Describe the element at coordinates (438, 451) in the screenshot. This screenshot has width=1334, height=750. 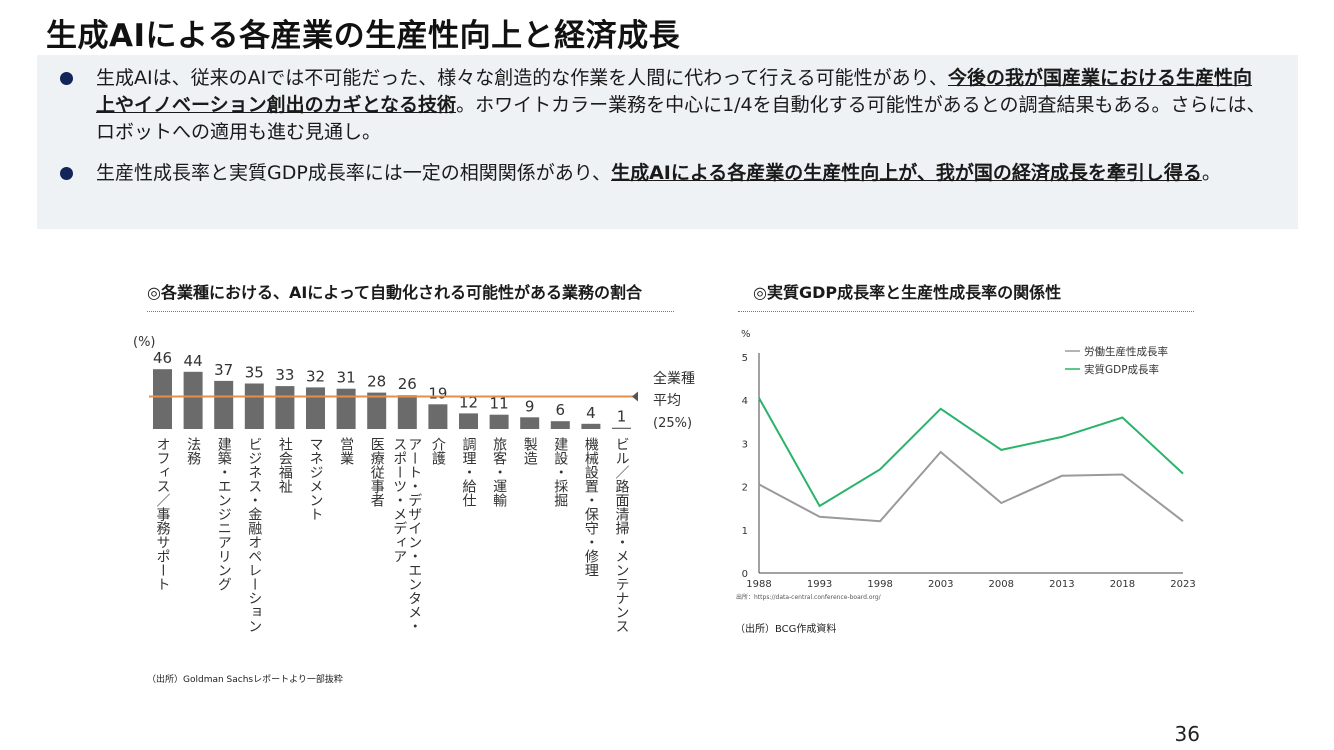
I see `bar-category-label: 介護` at that location.